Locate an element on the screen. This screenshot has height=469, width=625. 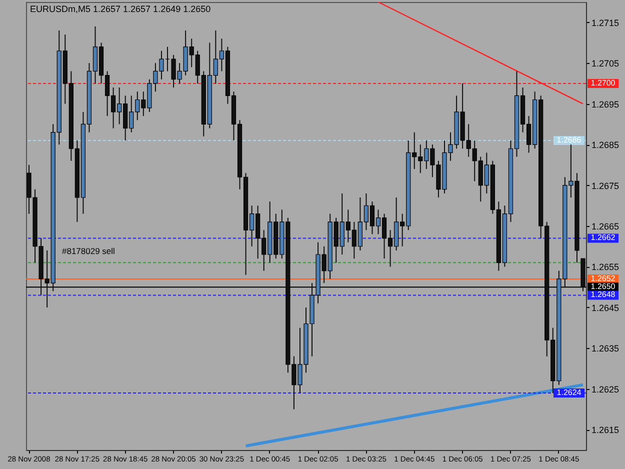
chart-title: EURUSDm,M5 1.2657 1.2657 1.2649 1.2650 is located at coordinates (120, 9).